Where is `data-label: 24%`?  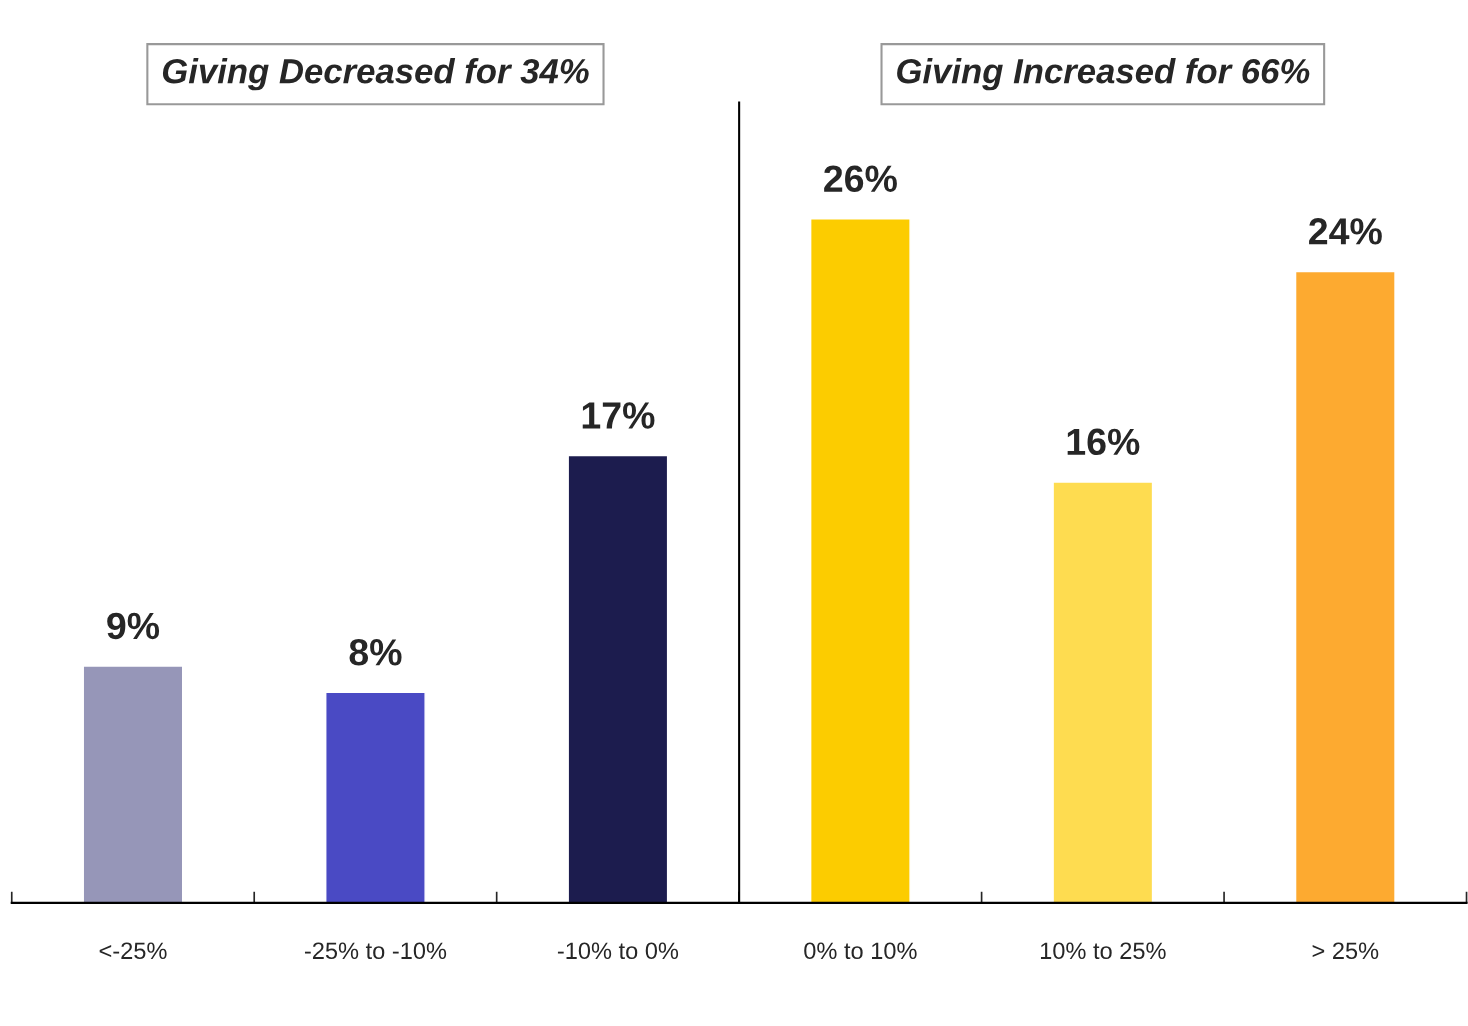 data-label: 24% is located at coordinates (1345, 231).